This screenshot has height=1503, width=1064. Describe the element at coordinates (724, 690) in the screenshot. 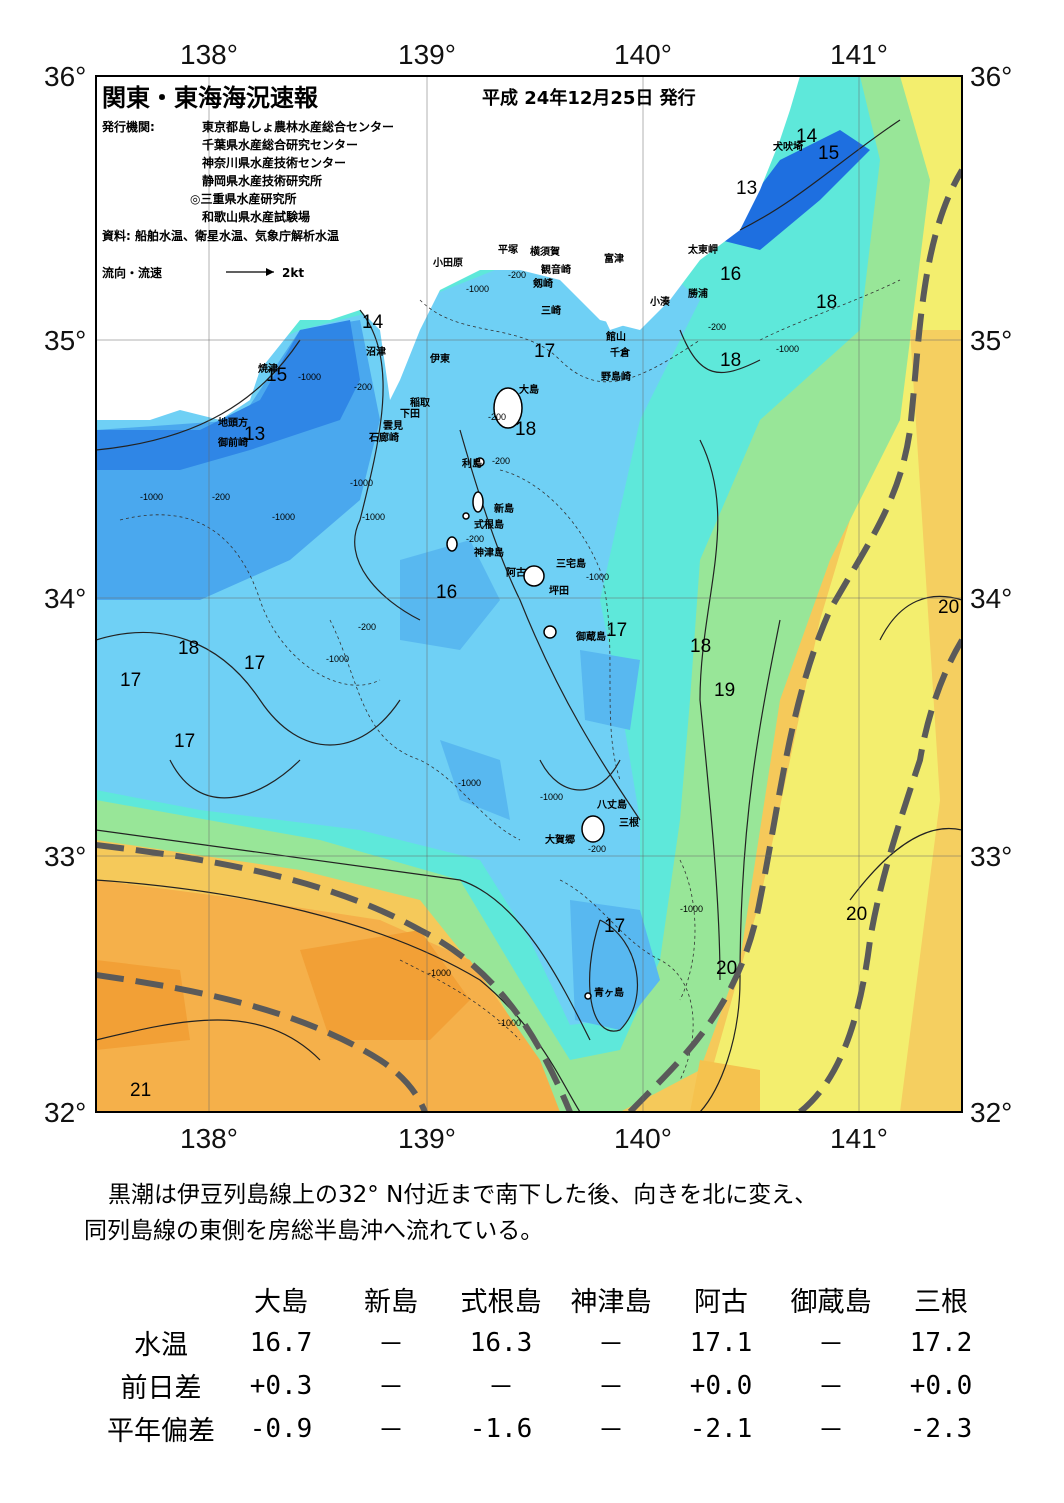

I see `temperature-label: 19` at that location.